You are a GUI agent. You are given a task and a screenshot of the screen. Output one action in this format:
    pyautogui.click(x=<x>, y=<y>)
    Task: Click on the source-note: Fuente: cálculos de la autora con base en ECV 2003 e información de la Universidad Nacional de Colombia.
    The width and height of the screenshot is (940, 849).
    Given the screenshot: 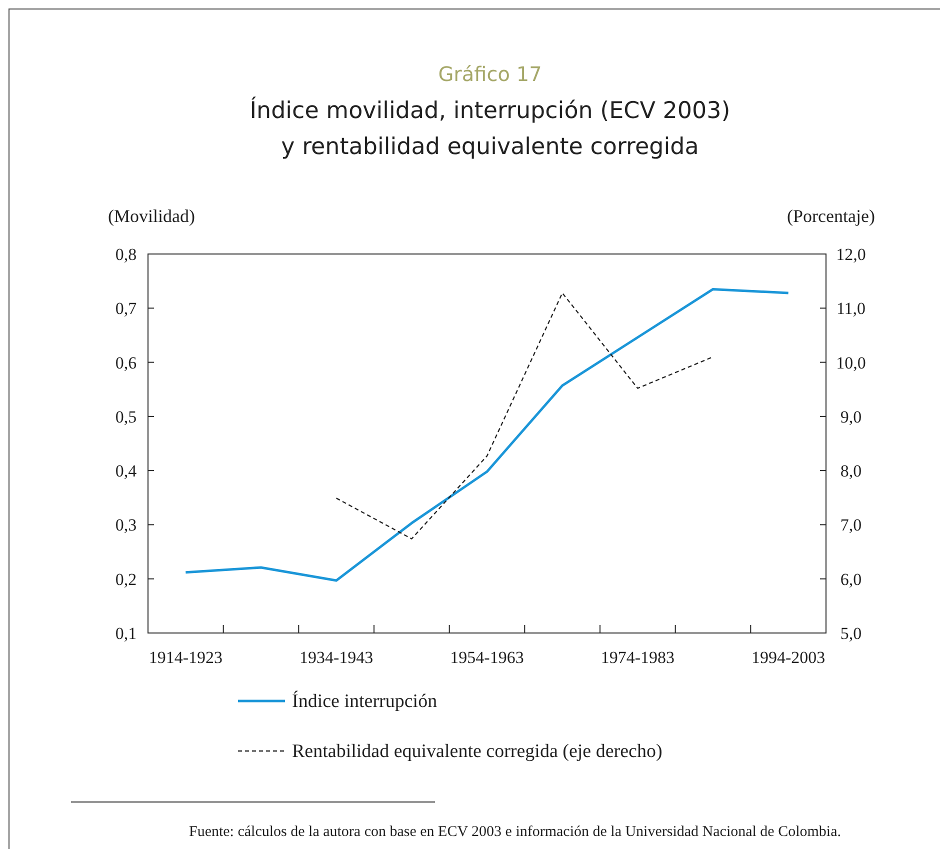 What is the action you would take?
    pyautogui.click(x=515, y=832)
    